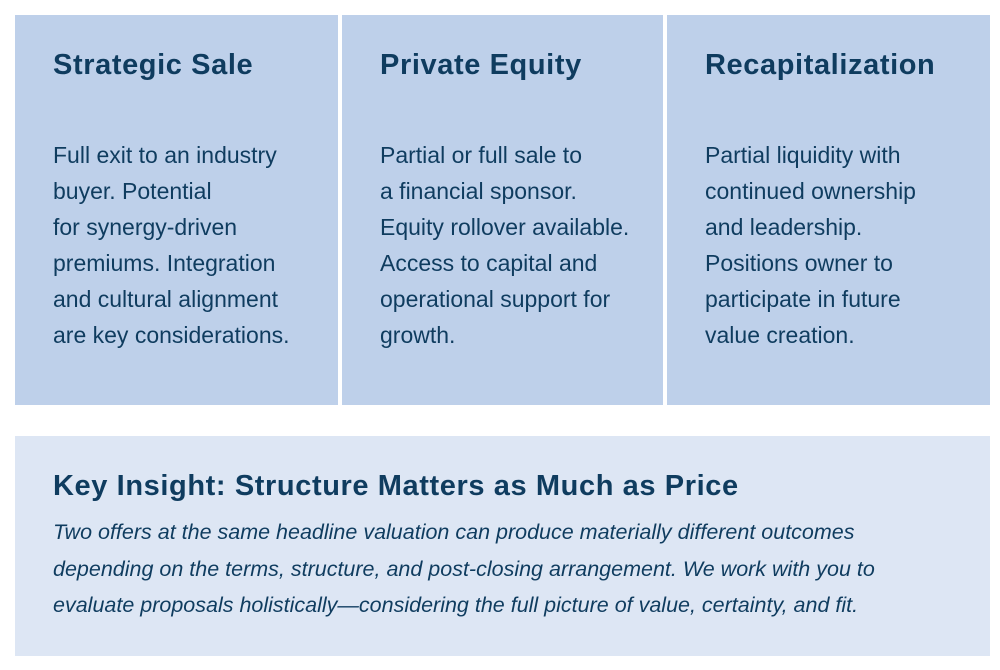 This screenshot has width=1000, height=670. What do you see at coordinates (166, 299) in the screenshot?
I see `card-text: and cultural alignment` at bounding box center [166, 299].